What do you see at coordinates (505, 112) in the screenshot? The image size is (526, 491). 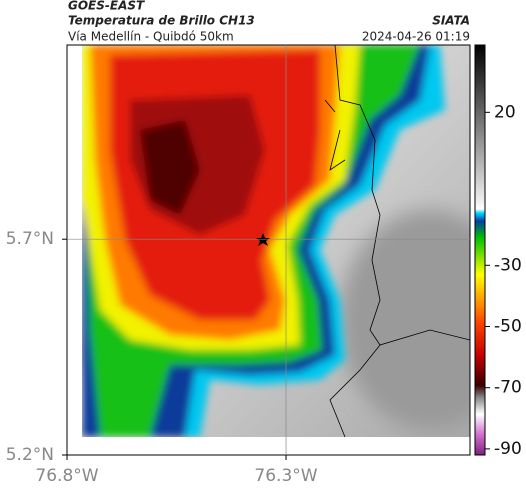 I see `colorbar-tick-label: 20` at bounding box center [505, 112].